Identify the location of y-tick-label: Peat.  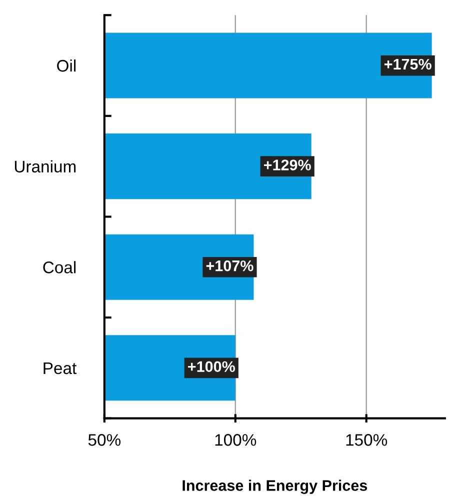
(60, 368).